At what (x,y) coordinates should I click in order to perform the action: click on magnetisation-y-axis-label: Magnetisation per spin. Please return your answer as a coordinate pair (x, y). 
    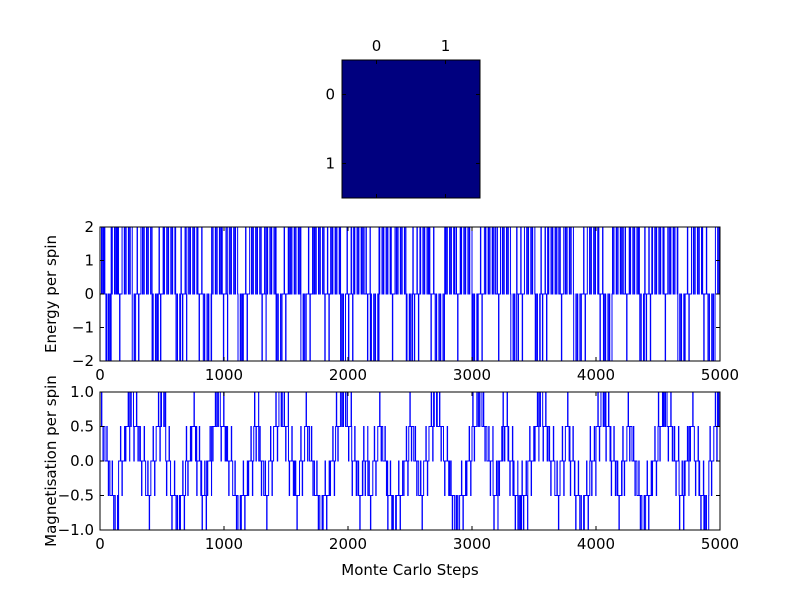
    Looking at the image, I should click on (51, 461).